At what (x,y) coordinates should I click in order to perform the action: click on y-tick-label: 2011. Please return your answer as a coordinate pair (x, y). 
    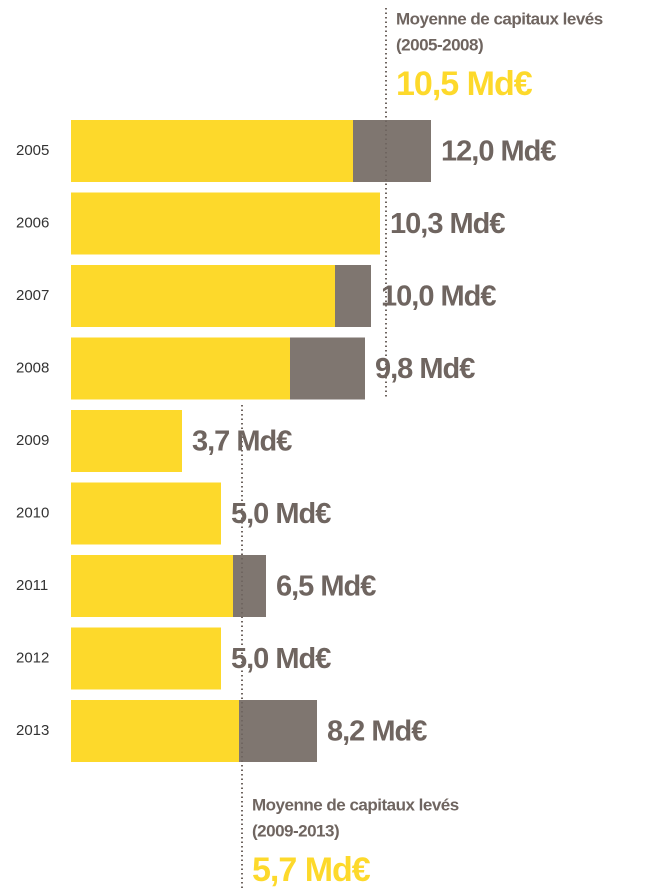
    Looking at the image, I should click on (32, 585).